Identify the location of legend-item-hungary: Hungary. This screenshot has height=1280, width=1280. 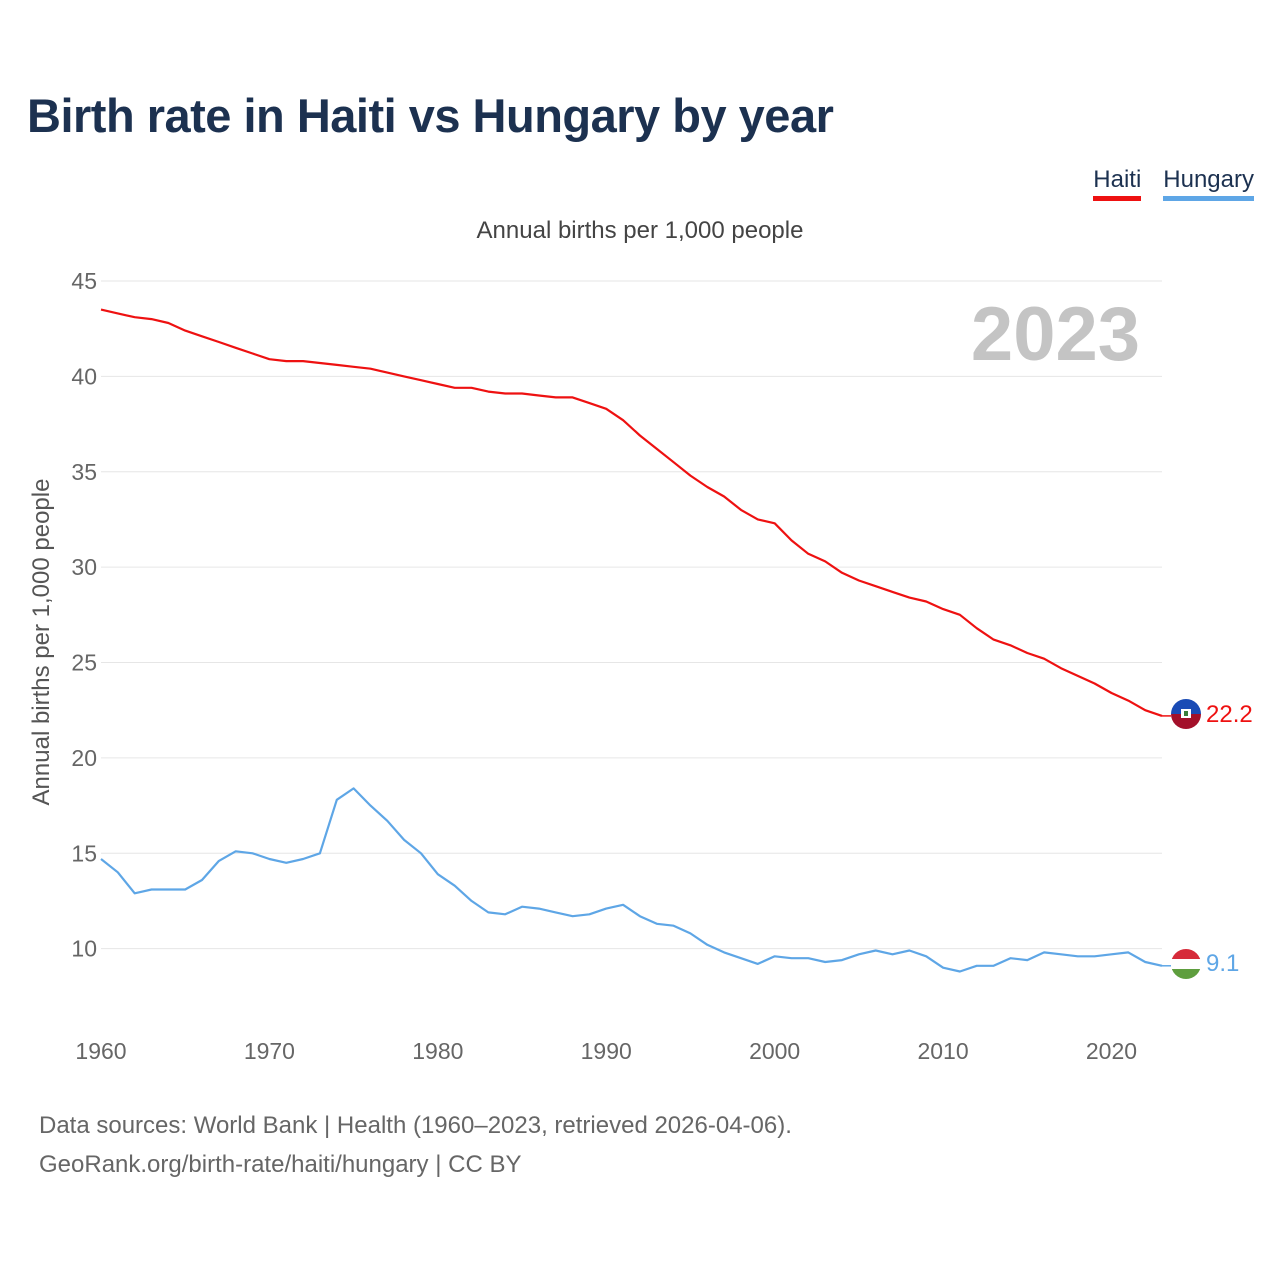
(1208, 183).